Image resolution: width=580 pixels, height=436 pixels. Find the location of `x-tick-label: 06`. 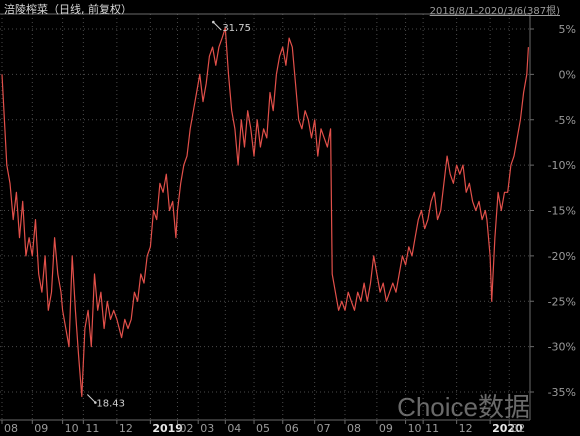

x-tick-label: 06 is located at coordinates (292, 428).